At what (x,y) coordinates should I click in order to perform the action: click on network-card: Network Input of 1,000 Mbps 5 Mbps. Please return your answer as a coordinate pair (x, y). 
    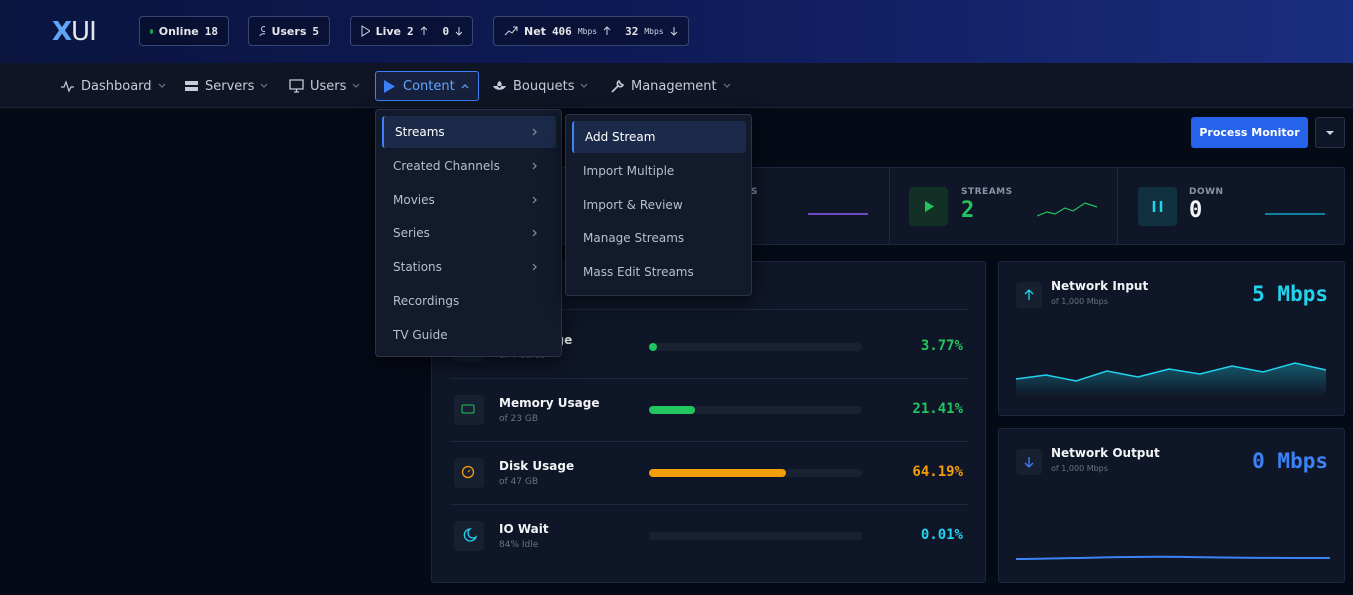
    Looking at the image, I should click on (1171, 338).